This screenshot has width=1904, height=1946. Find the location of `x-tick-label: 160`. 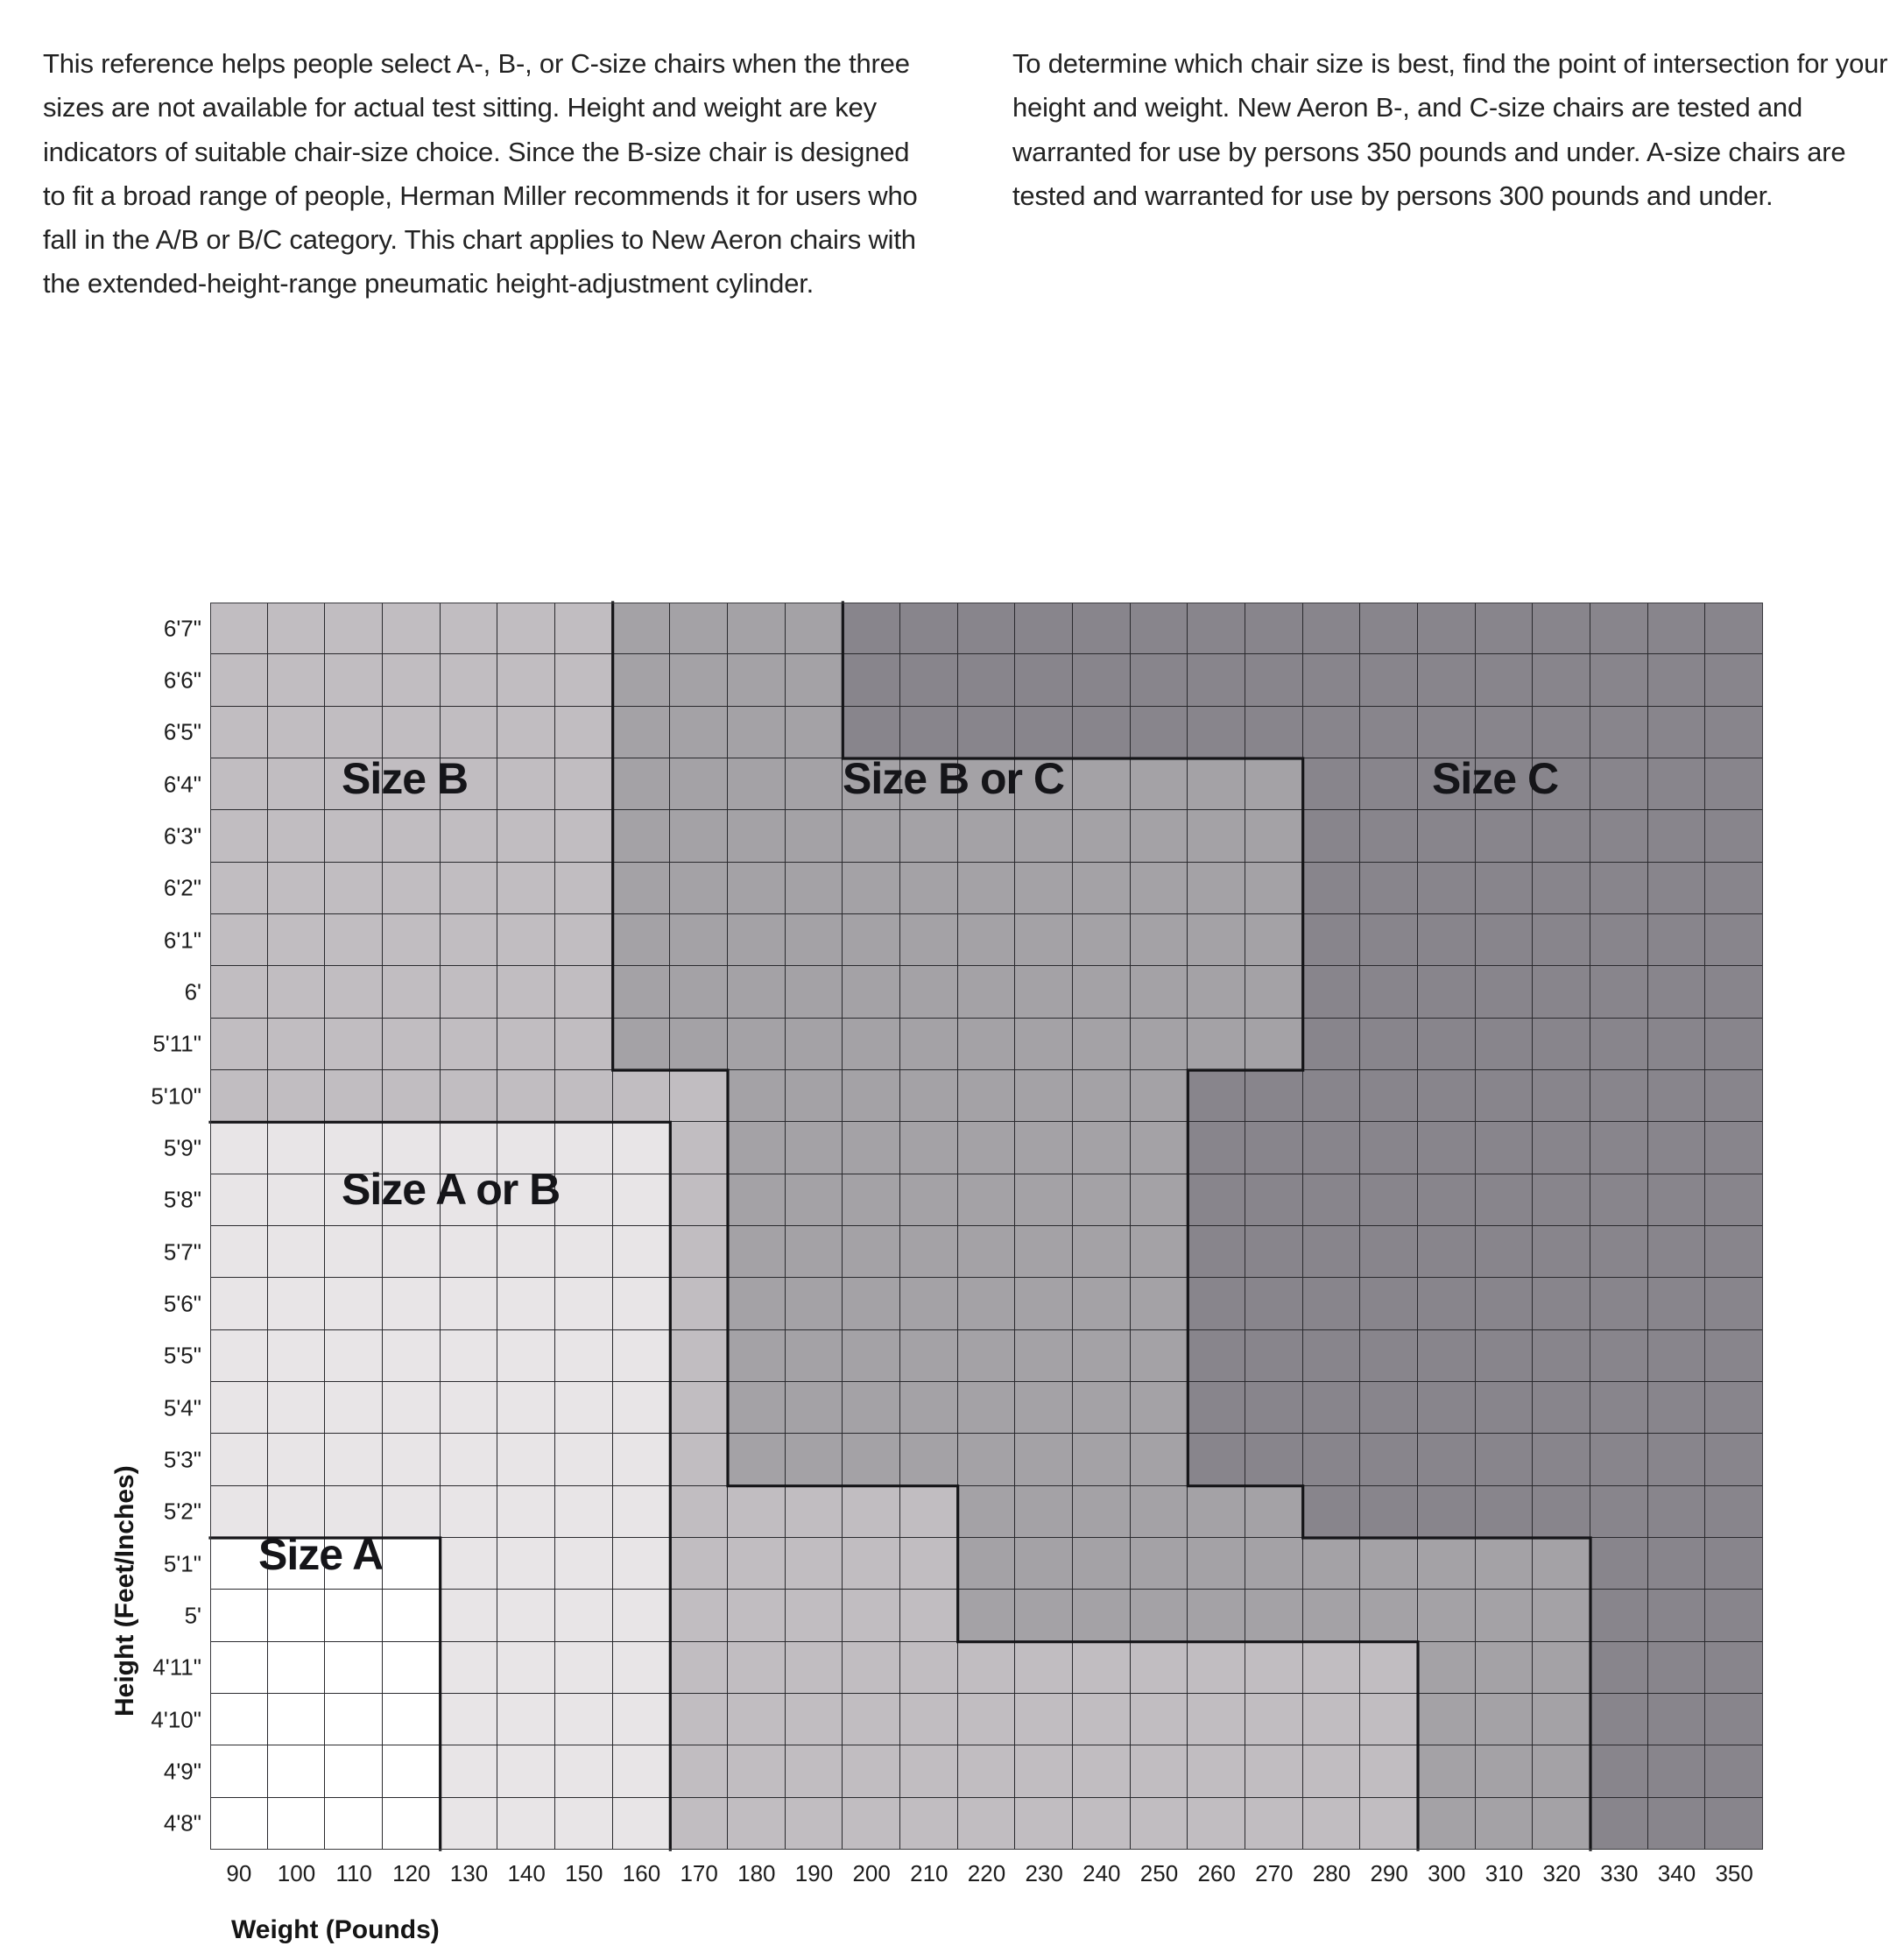

x-tick-label: 160 is located at coordinates (641, 1873).